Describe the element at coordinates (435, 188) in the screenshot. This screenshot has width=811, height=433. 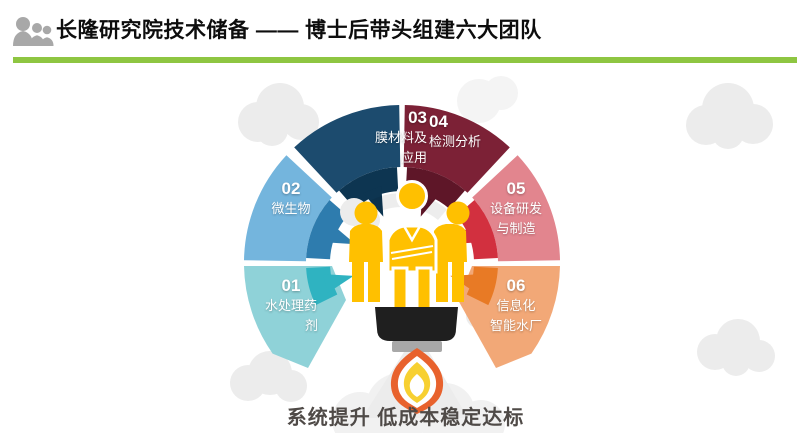
I see `segment-04-band` at that location.